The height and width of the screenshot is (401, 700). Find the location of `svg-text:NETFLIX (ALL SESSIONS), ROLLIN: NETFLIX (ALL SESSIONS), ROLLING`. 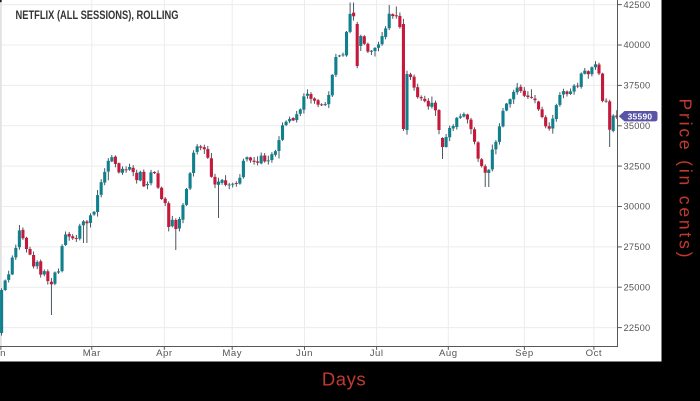

svg-text:NETFLIX (ALL SESSIONS), ROLLIN: NETFLIX (ALL SESSIONS), ROLLING is located at coordinates (97, 16).